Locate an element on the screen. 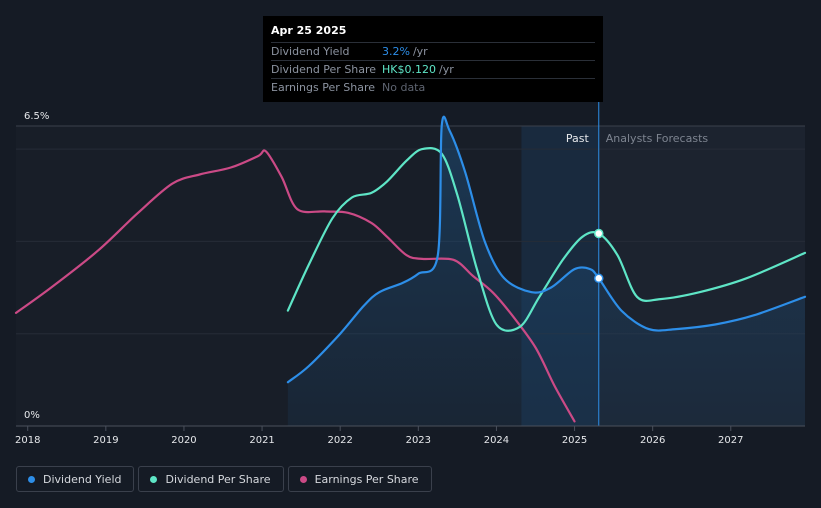 Image resolution: width=821 pixels, height=508 pixels. legend-dividend-per-share: Dividend Per Share is located at coordinates (211, 479).